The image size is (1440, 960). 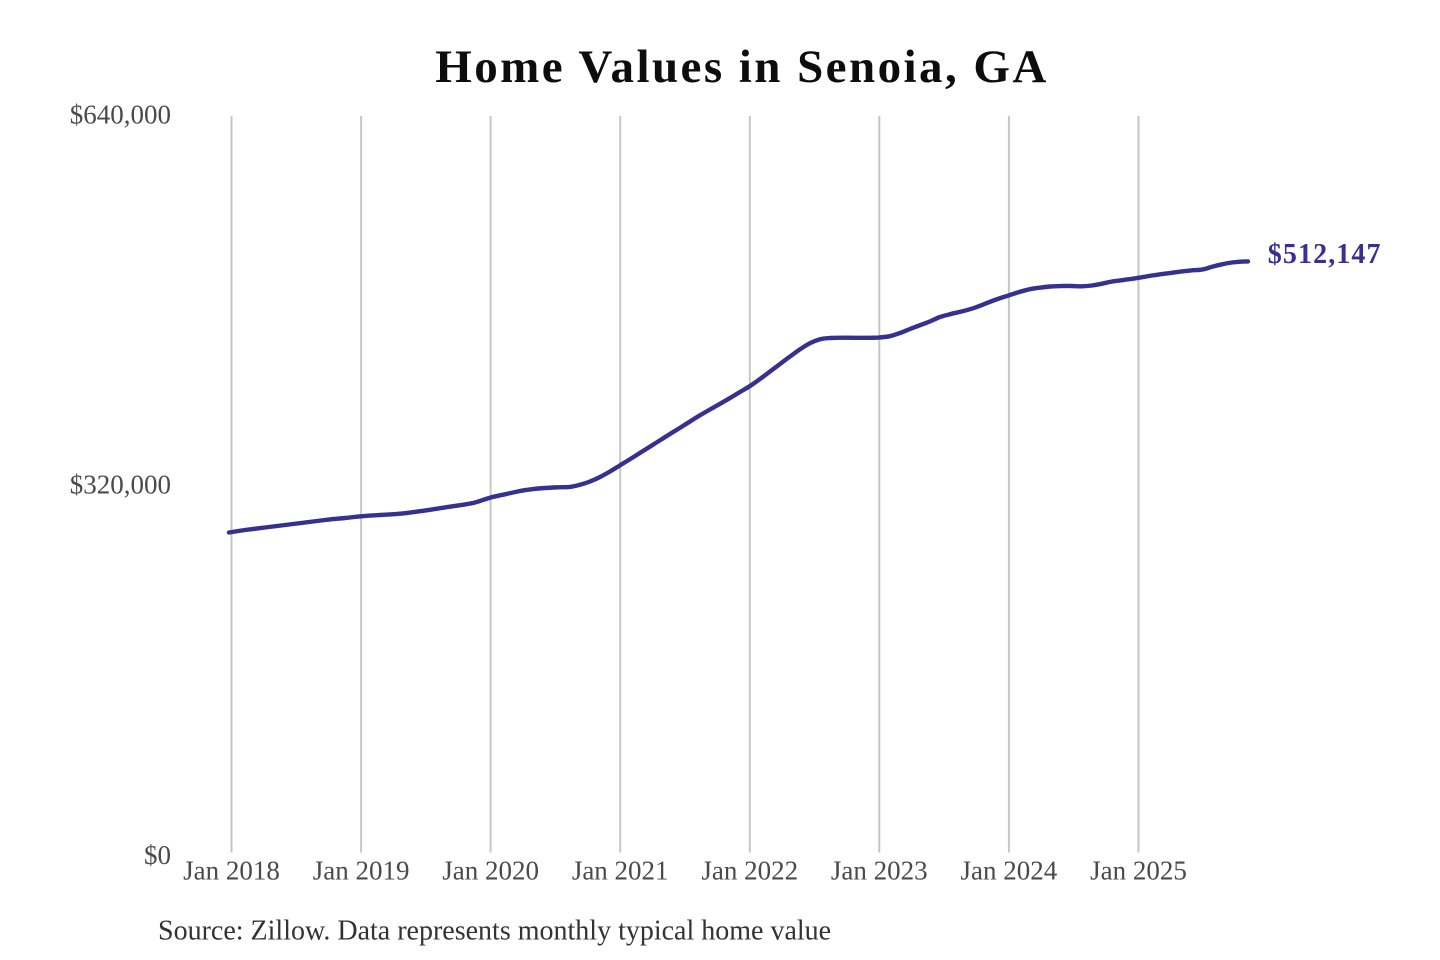 What do you see at coordinates (879, 871) in the screenshot?
I see `svg-text: Jan 2023` at bounding box center [879, 871].